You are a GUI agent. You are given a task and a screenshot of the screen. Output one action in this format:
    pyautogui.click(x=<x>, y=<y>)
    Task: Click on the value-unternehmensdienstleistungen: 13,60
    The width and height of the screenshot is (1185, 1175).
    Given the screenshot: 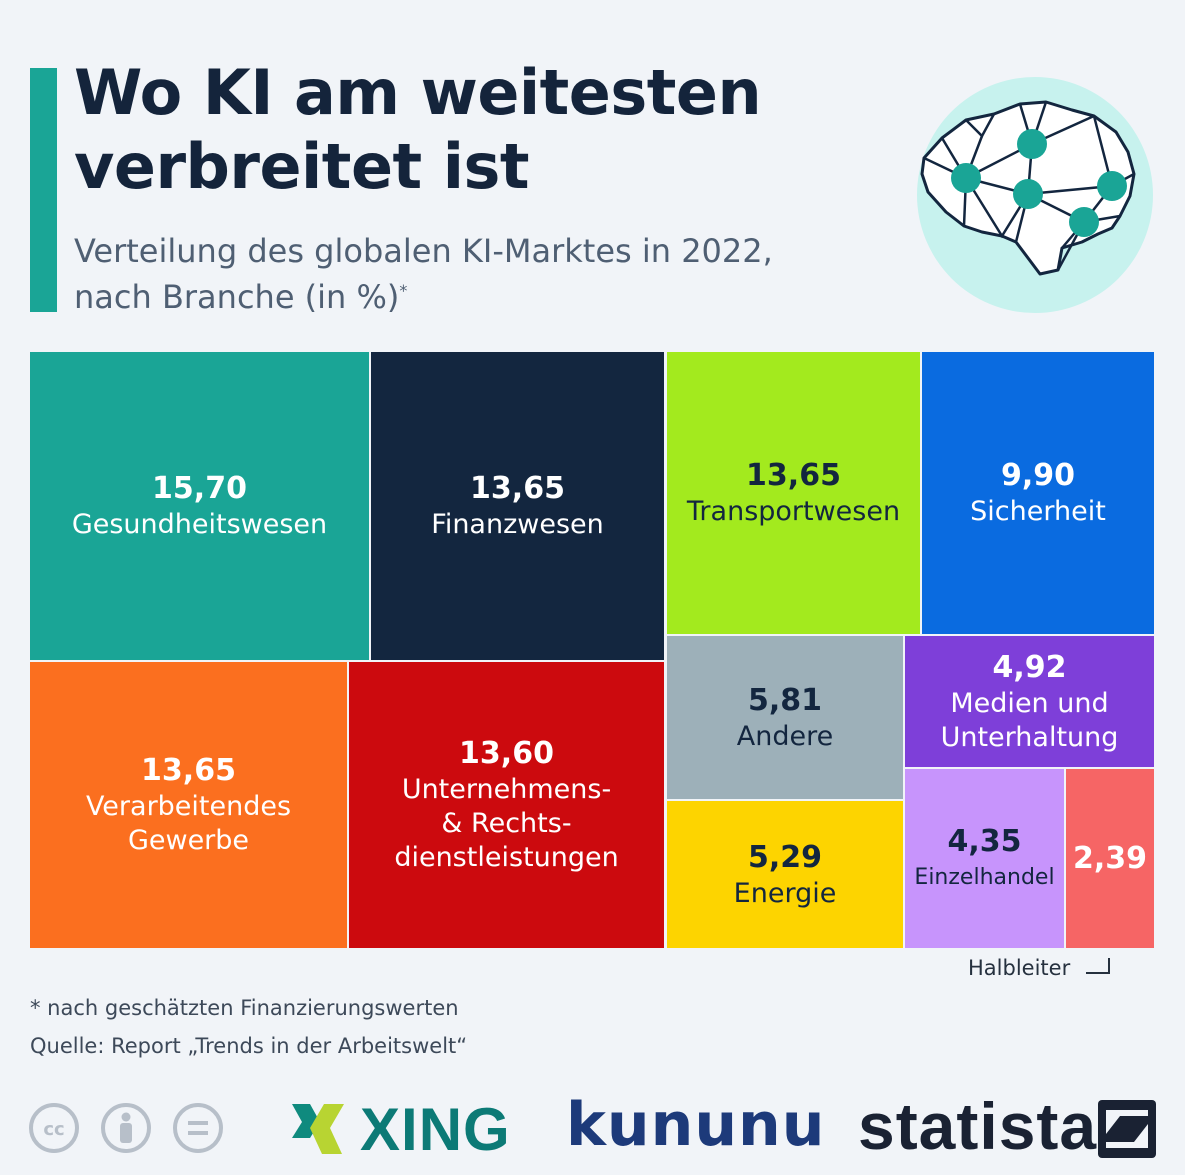 What is the action you would take?
    pyautogui.click(x=506, y=753)
    